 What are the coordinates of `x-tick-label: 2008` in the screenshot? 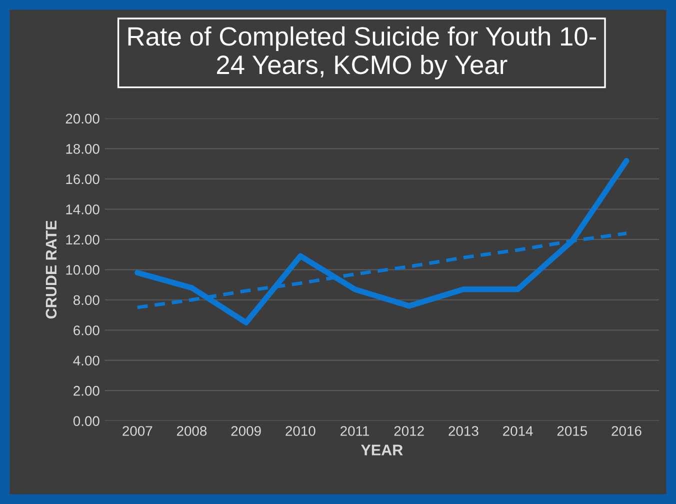 It's located at (191, 431).